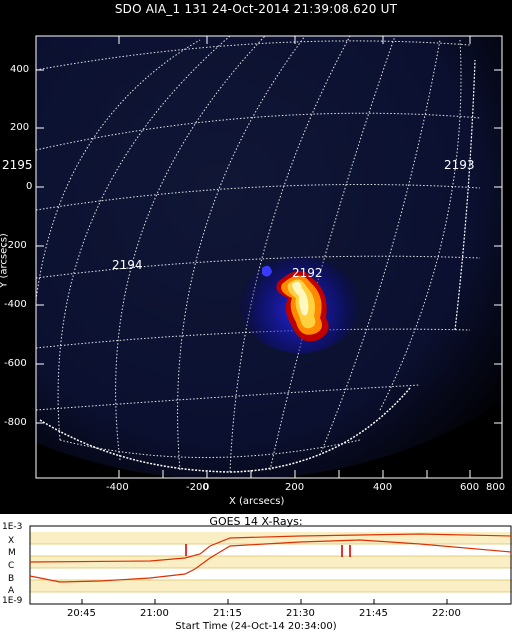 The image size is (512, 640). I want to click on goes-y-label: C, so click(11, 566).